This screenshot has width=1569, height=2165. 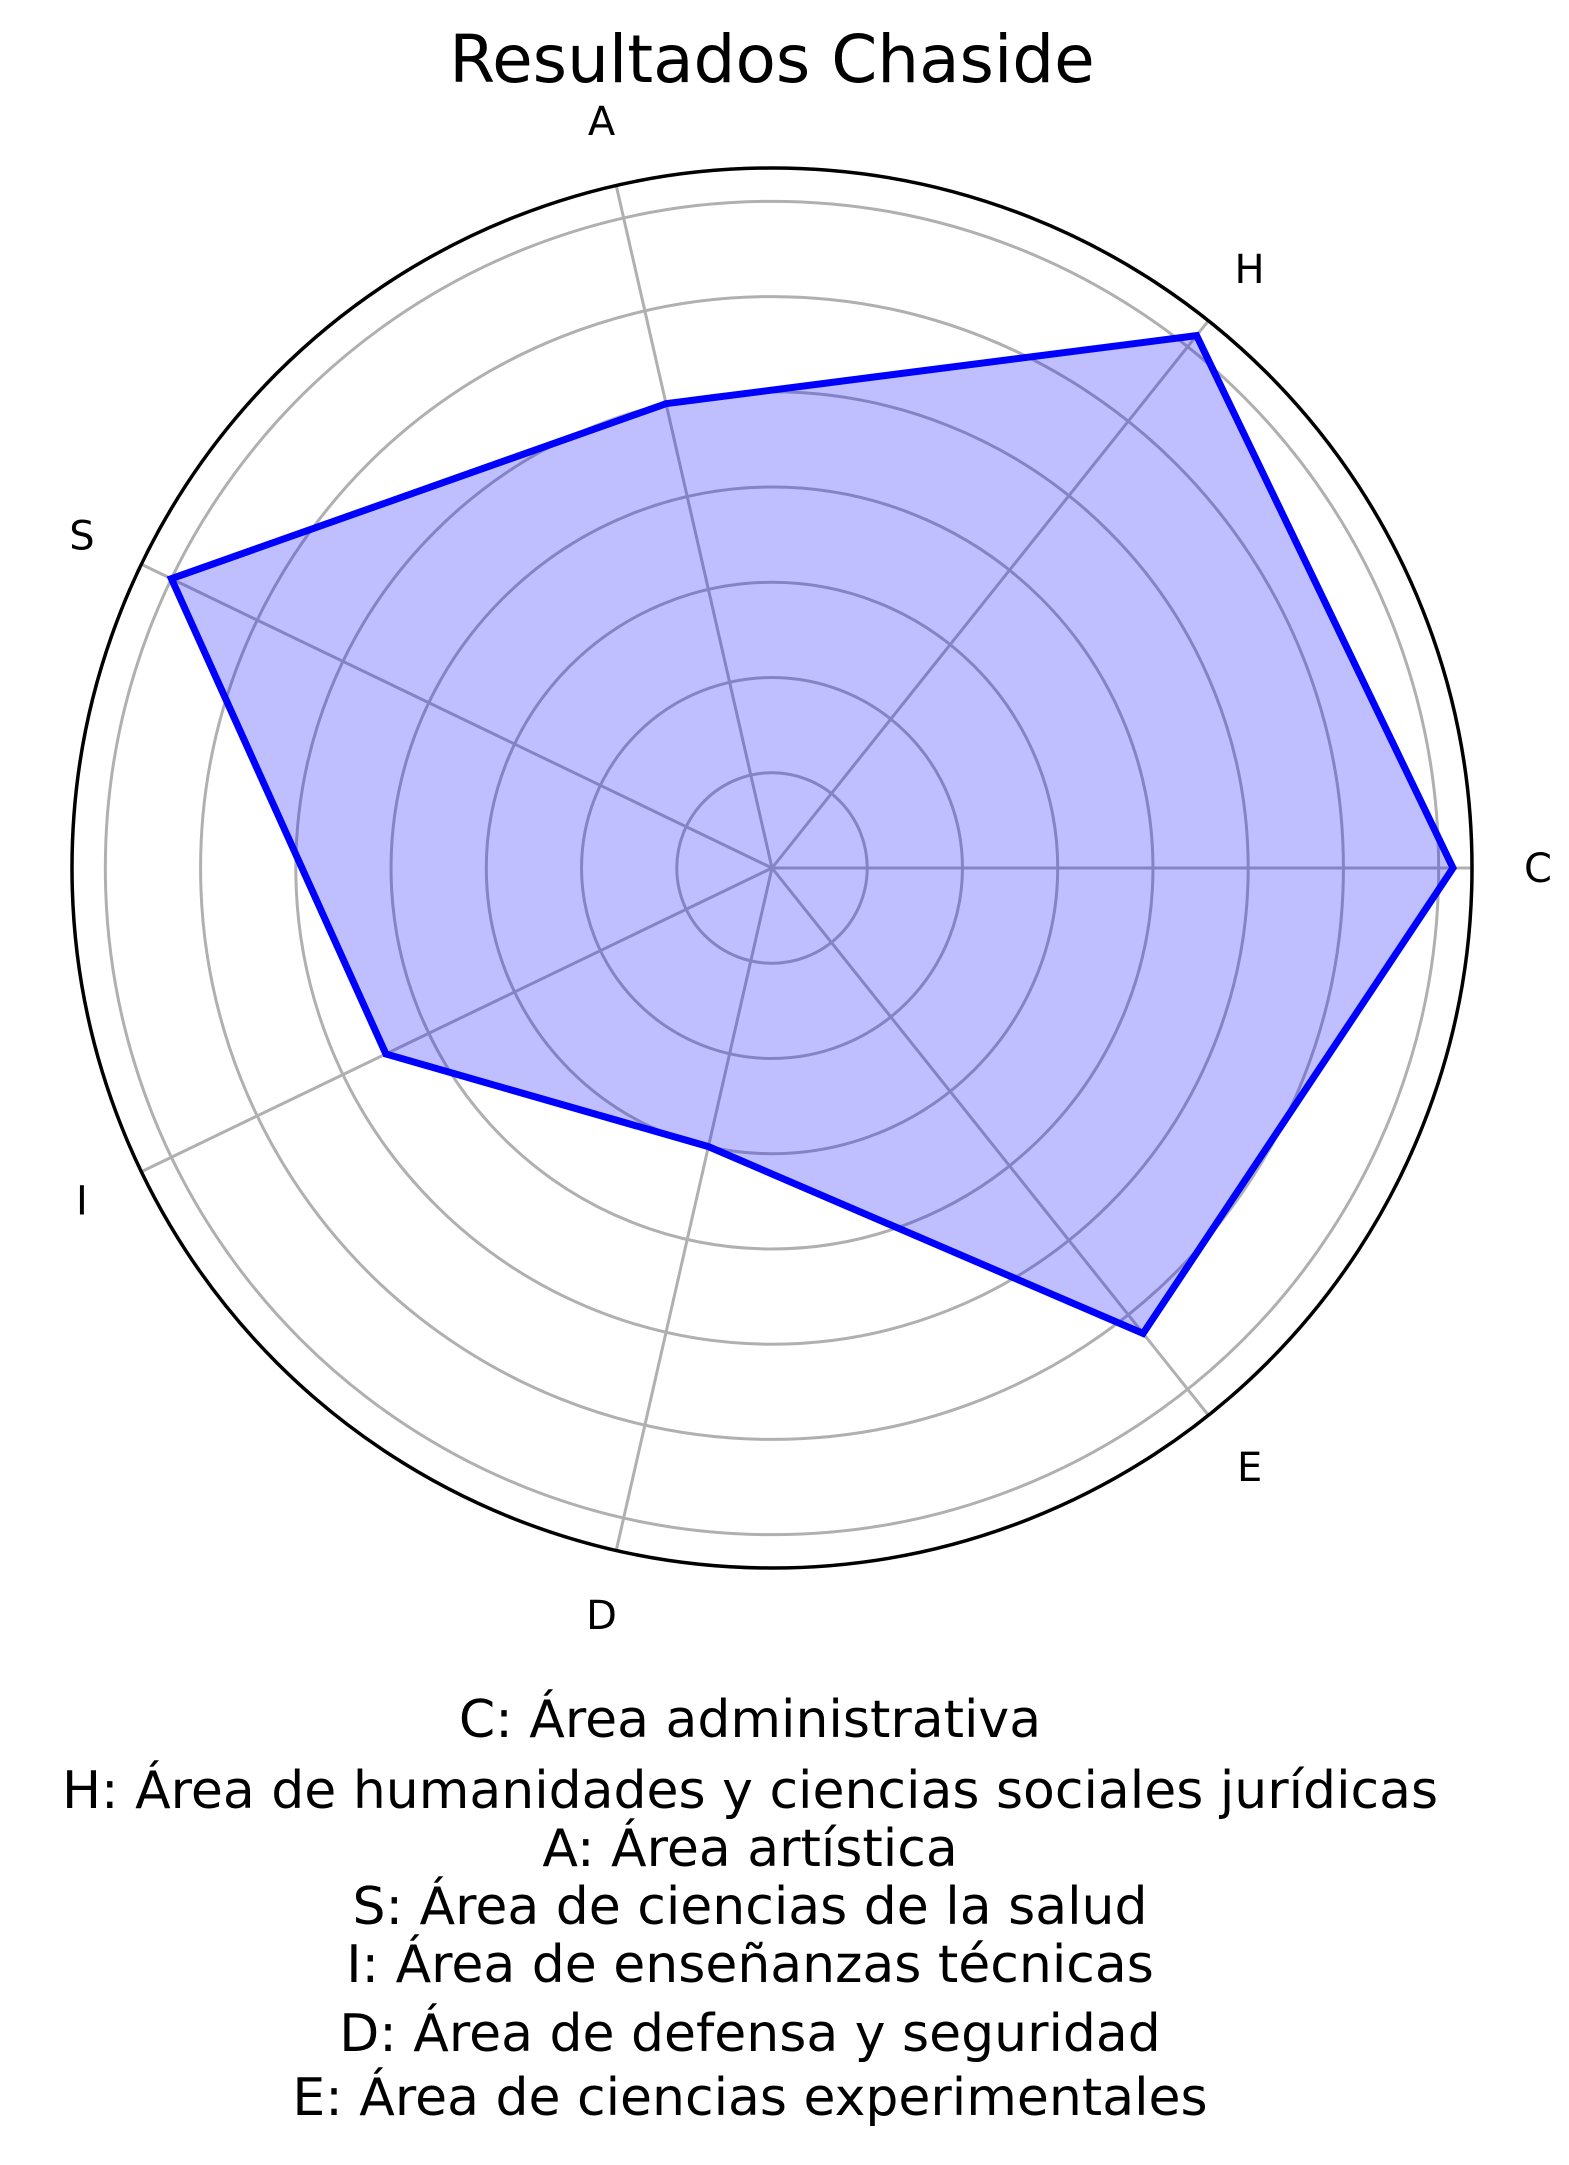 What do you see at coordinates (601, 1616) in the screenshot?
I see `axis-label-D: D` at bounding box center [601, 1616].